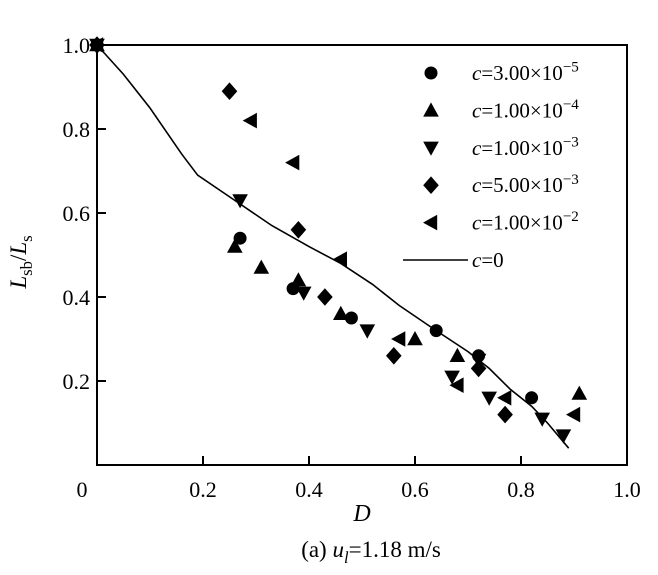  I want to click on y-axis-ticks, so click(101, 255).